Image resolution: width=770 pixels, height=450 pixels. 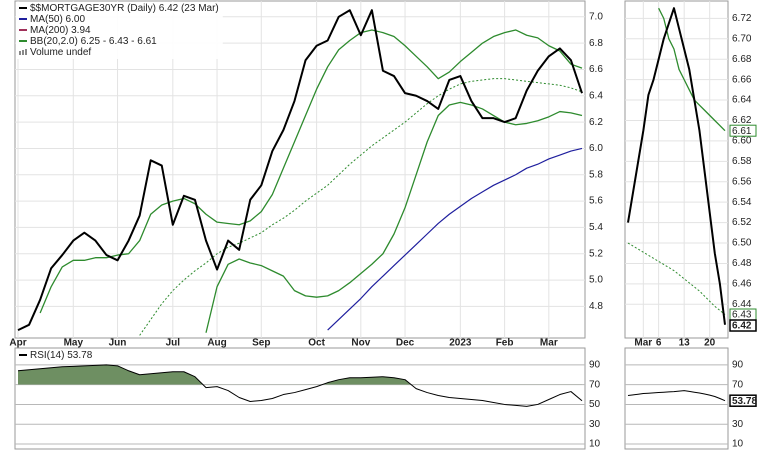 What do you see at coordinates (742, 181) in the screenshot?
I see `y-tick-label: 6.56` at bounding box center [742, 181].